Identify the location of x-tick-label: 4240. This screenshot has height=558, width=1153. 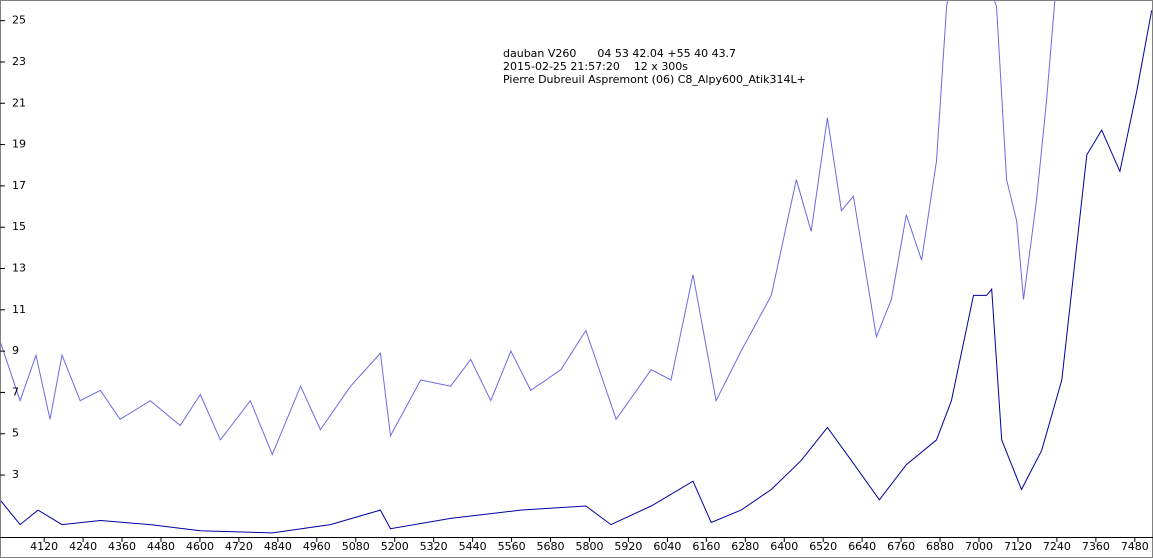
(83, 546).